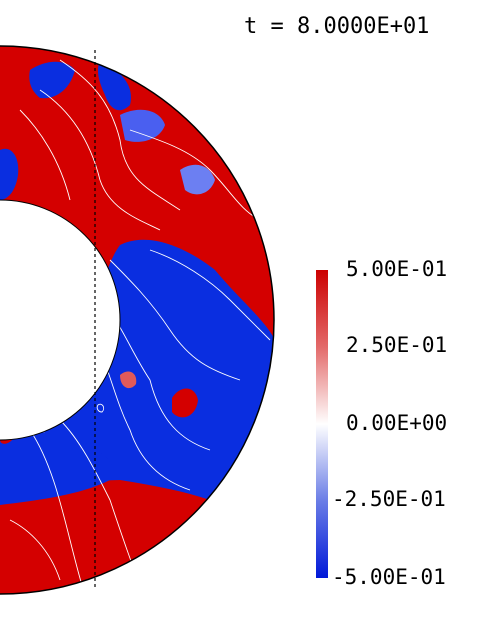  What do you see at coordinates (9, 174) in the screenshot?
I see `negative-region-left` at bounding box center [9, 174].